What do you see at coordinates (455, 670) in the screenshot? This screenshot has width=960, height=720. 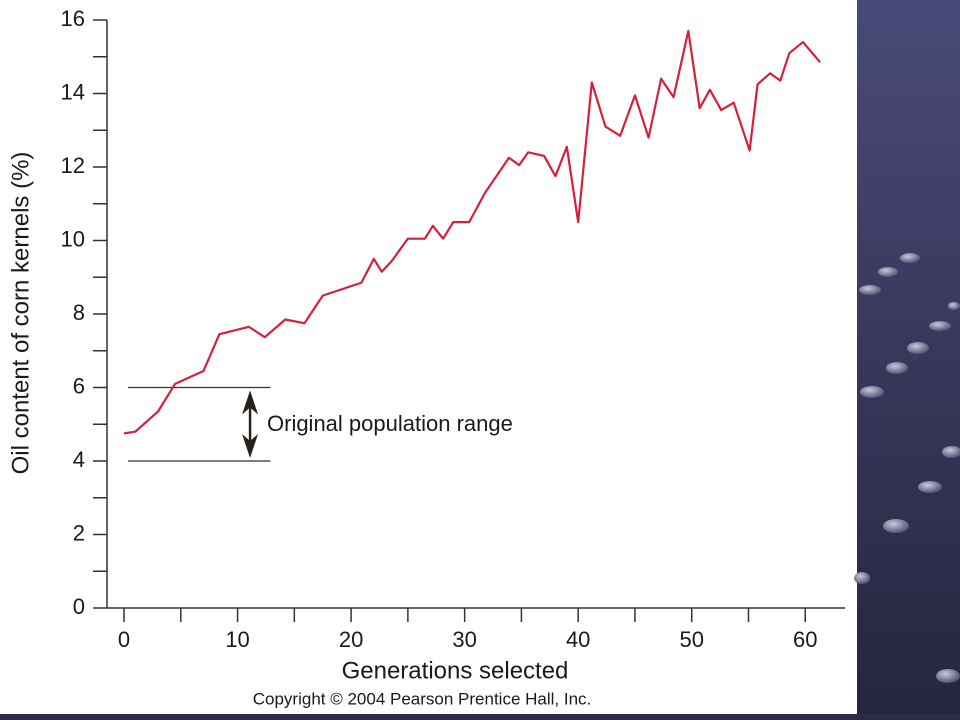 I see `x-axis-label: Generations selected` at bounding box center [455, 670].